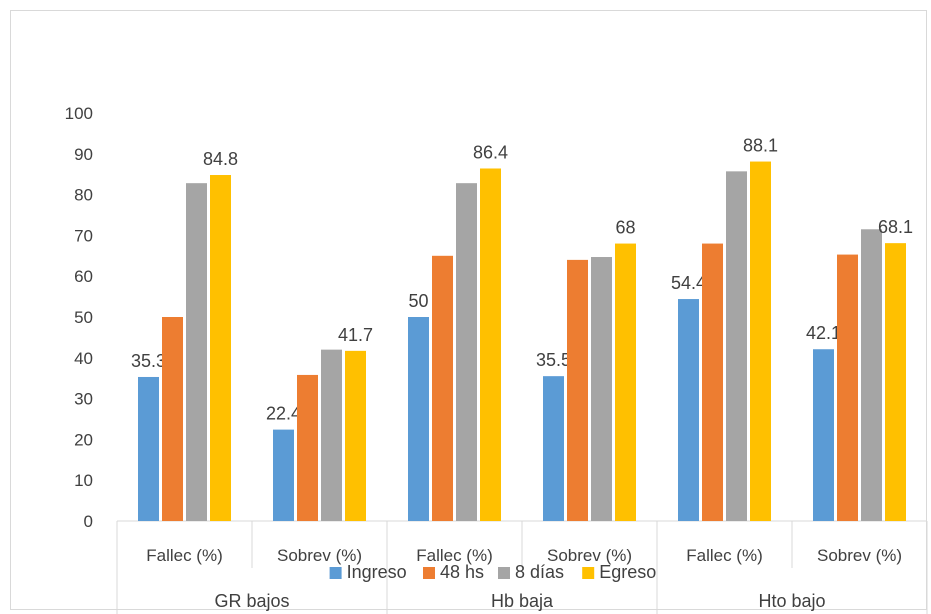 Image resolution: width=931 pixels, height=614 pixels. I want to click on data-label: 84.8, so click(220, 159).